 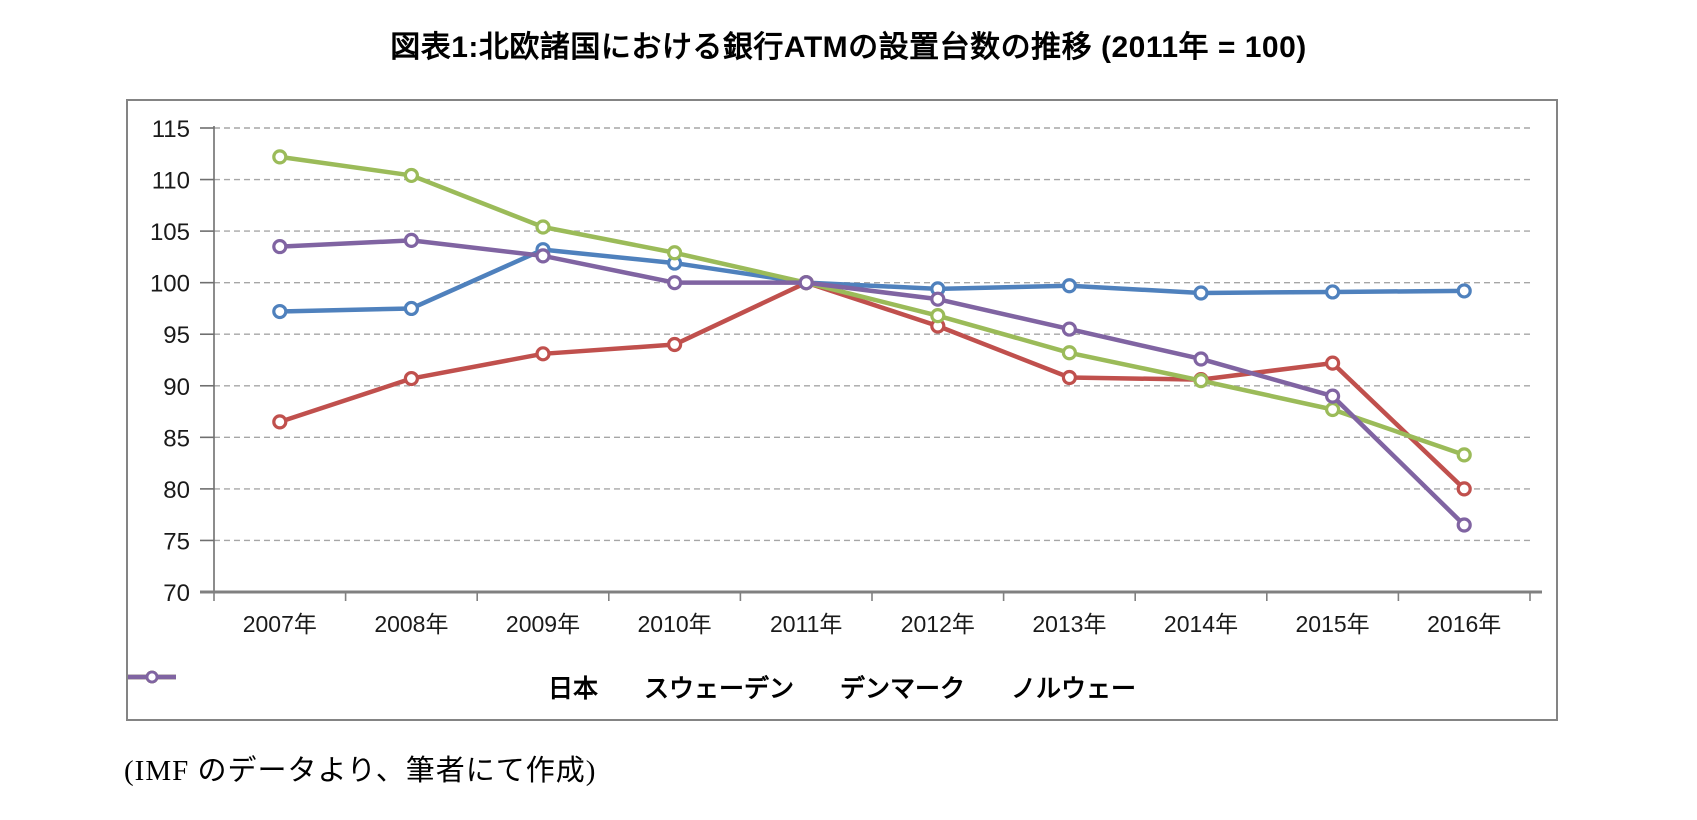 What do you see at coordinates (171, 129) in the screenshot?
I see `y-tick-label: 115` at bounding box center [171, 129].